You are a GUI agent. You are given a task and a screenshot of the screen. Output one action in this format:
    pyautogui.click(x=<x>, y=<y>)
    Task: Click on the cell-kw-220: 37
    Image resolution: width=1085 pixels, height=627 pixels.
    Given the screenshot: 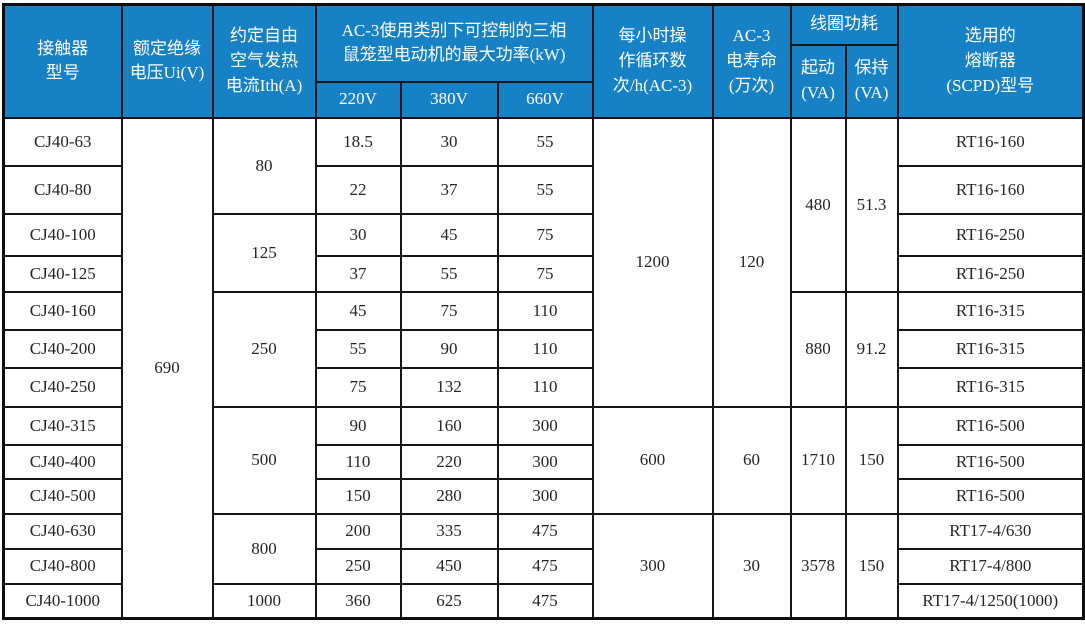 What is the action you would take?
    pyautogui.click(x=358, y=273)
    